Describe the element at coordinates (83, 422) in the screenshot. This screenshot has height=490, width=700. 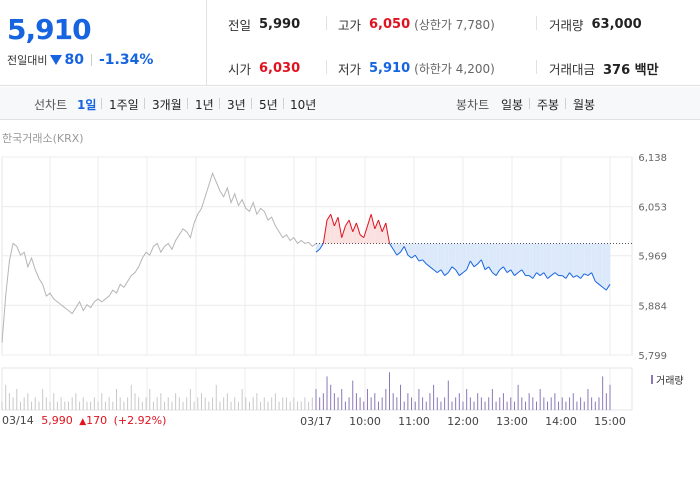
I see `up-arrow-icon: ▲` at that location.